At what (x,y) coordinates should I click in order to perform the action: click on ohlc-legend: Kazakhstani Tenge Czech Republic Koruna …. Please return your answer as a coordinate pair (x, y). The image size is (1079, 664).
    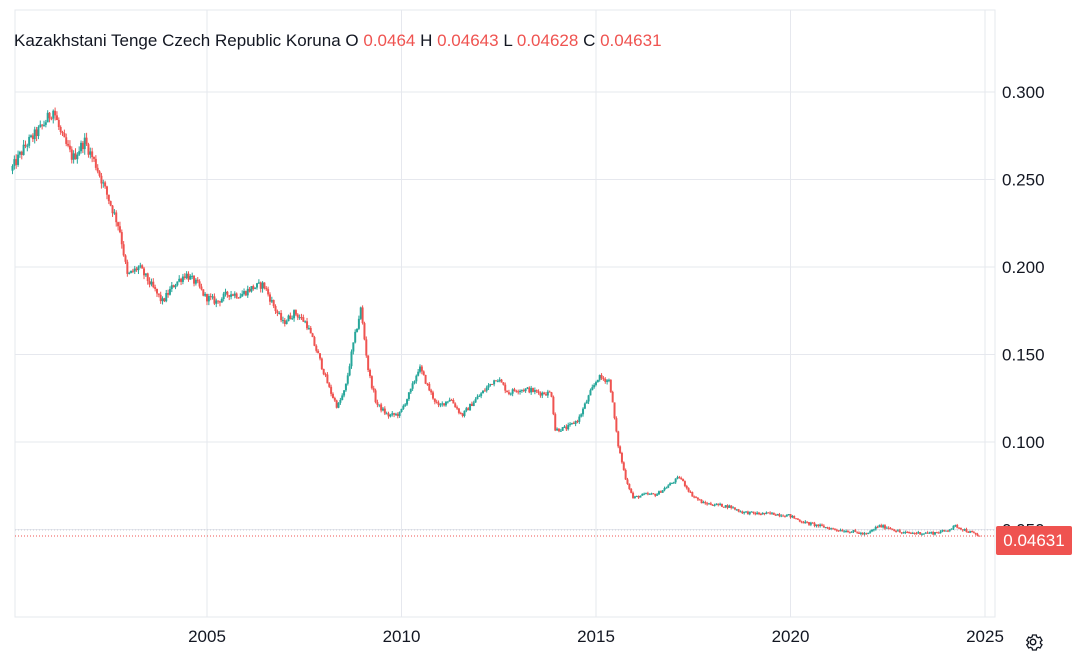
    Looking at the image, I should click on (338, 41).